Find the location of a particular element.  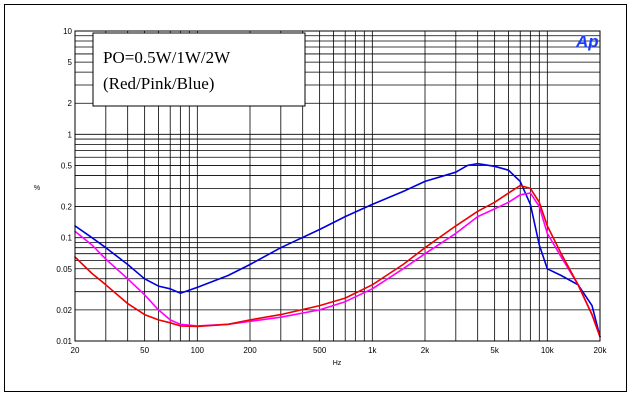

y-tick-label: 1 is located at coordinates (70, 134).